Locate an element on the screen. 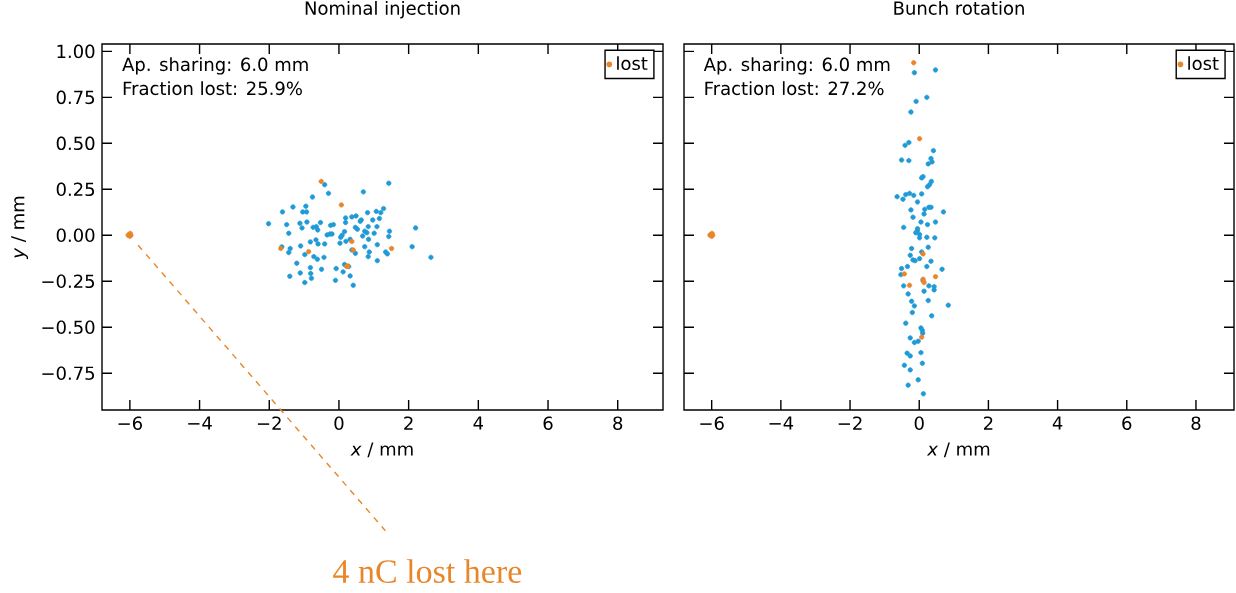 The image size is (1236, 593). y-tick-label: 0.75 is located at coordinates (75, 97).